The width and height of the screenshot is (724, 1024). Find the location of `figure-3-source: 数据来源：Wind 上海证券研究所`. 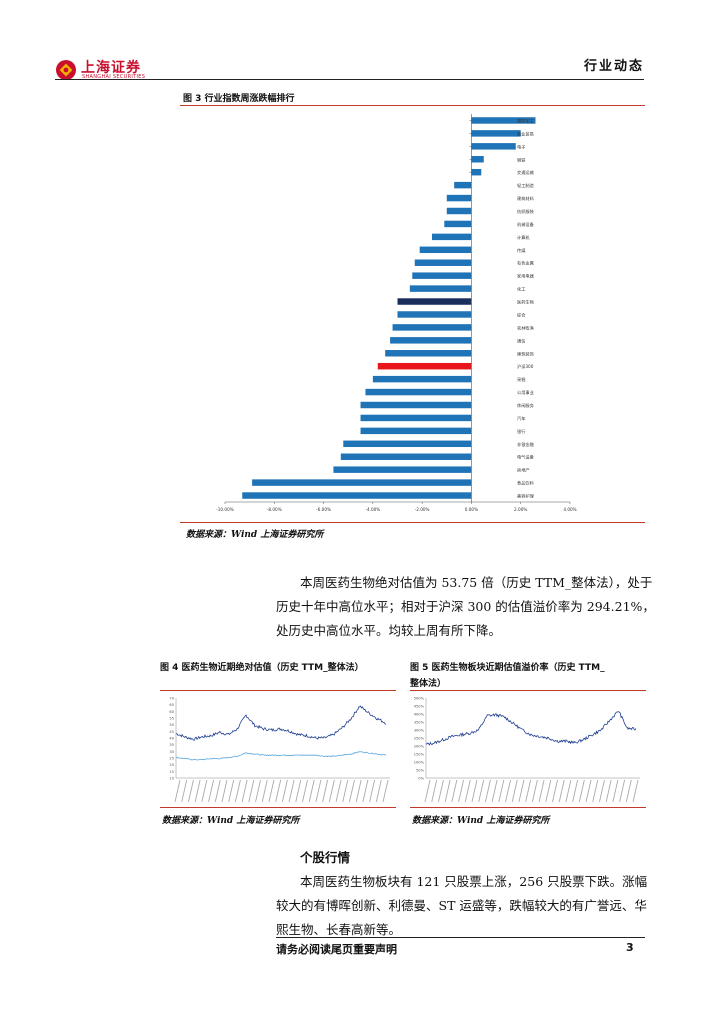

figure-3-source: 数据来源：Wind 上海证券研究所 is located at coordinates (255, 535).